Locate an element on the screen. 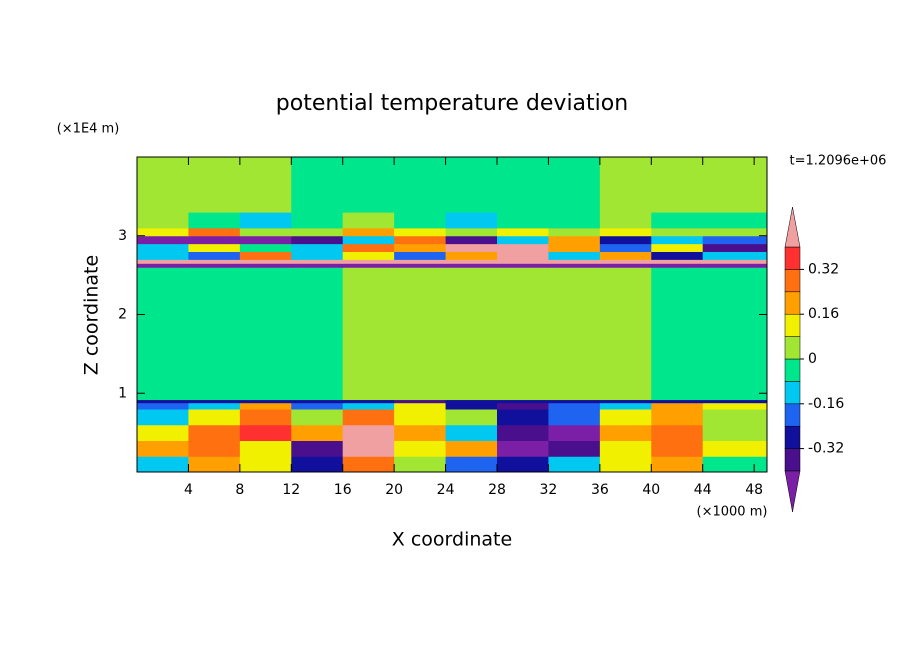  x-tick-label: 24 is located at coordinates (446, 490).